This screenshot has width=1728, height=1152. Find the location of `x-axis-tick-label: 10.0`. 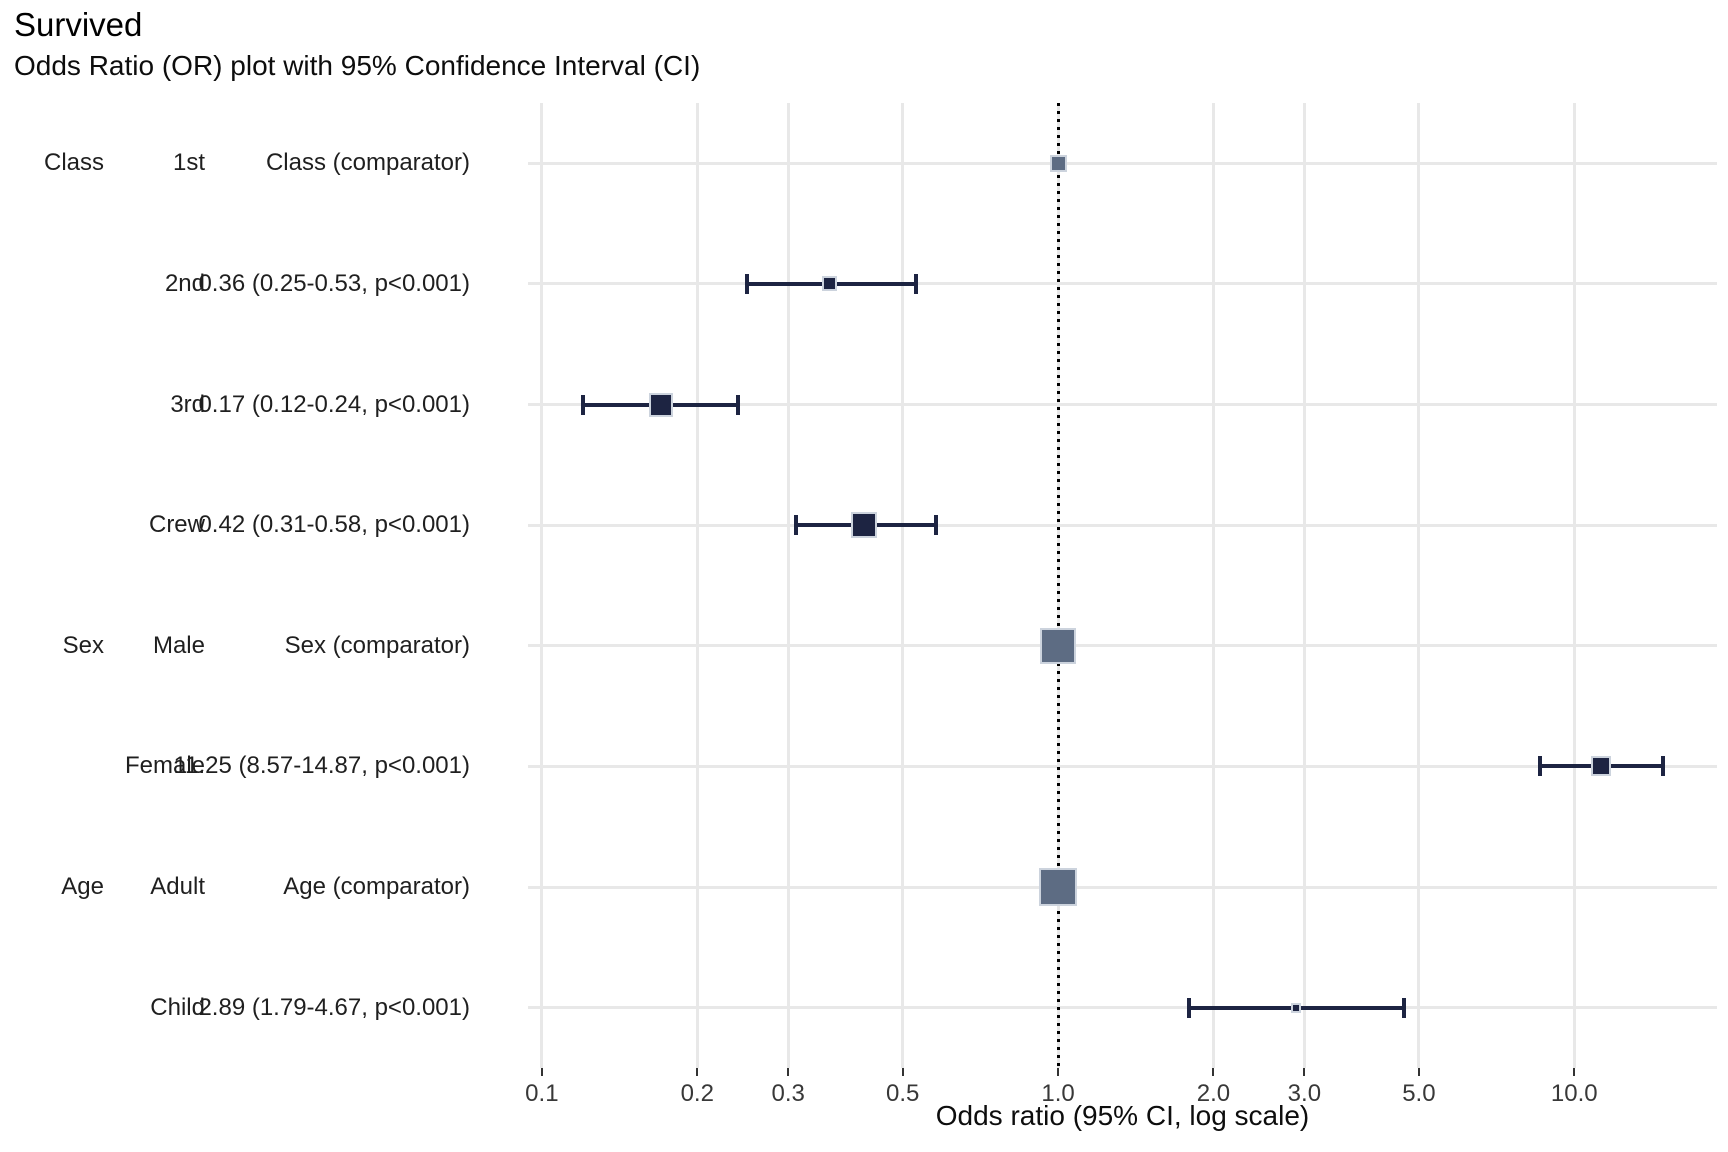

x-axis-tick-label: 10.0 is located at coordinates (1574, 1093).